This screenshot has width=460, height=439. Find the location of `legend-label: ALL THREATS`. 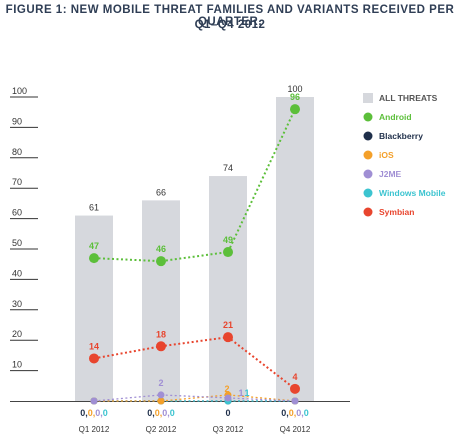

legend-label: ALL THREATS is located at coordinates (408, 98).